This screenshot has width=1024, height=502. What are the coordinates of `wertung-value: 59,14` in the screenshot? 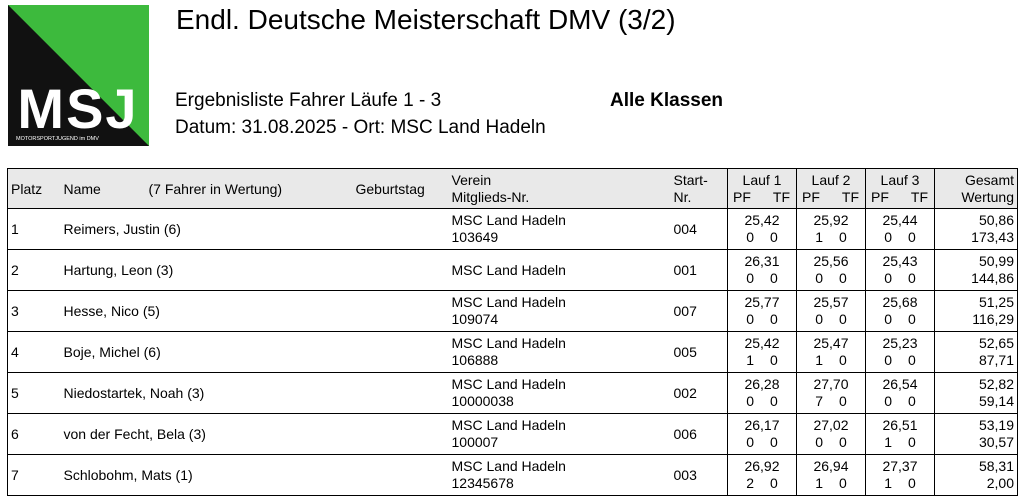 It's located at (996, 401).